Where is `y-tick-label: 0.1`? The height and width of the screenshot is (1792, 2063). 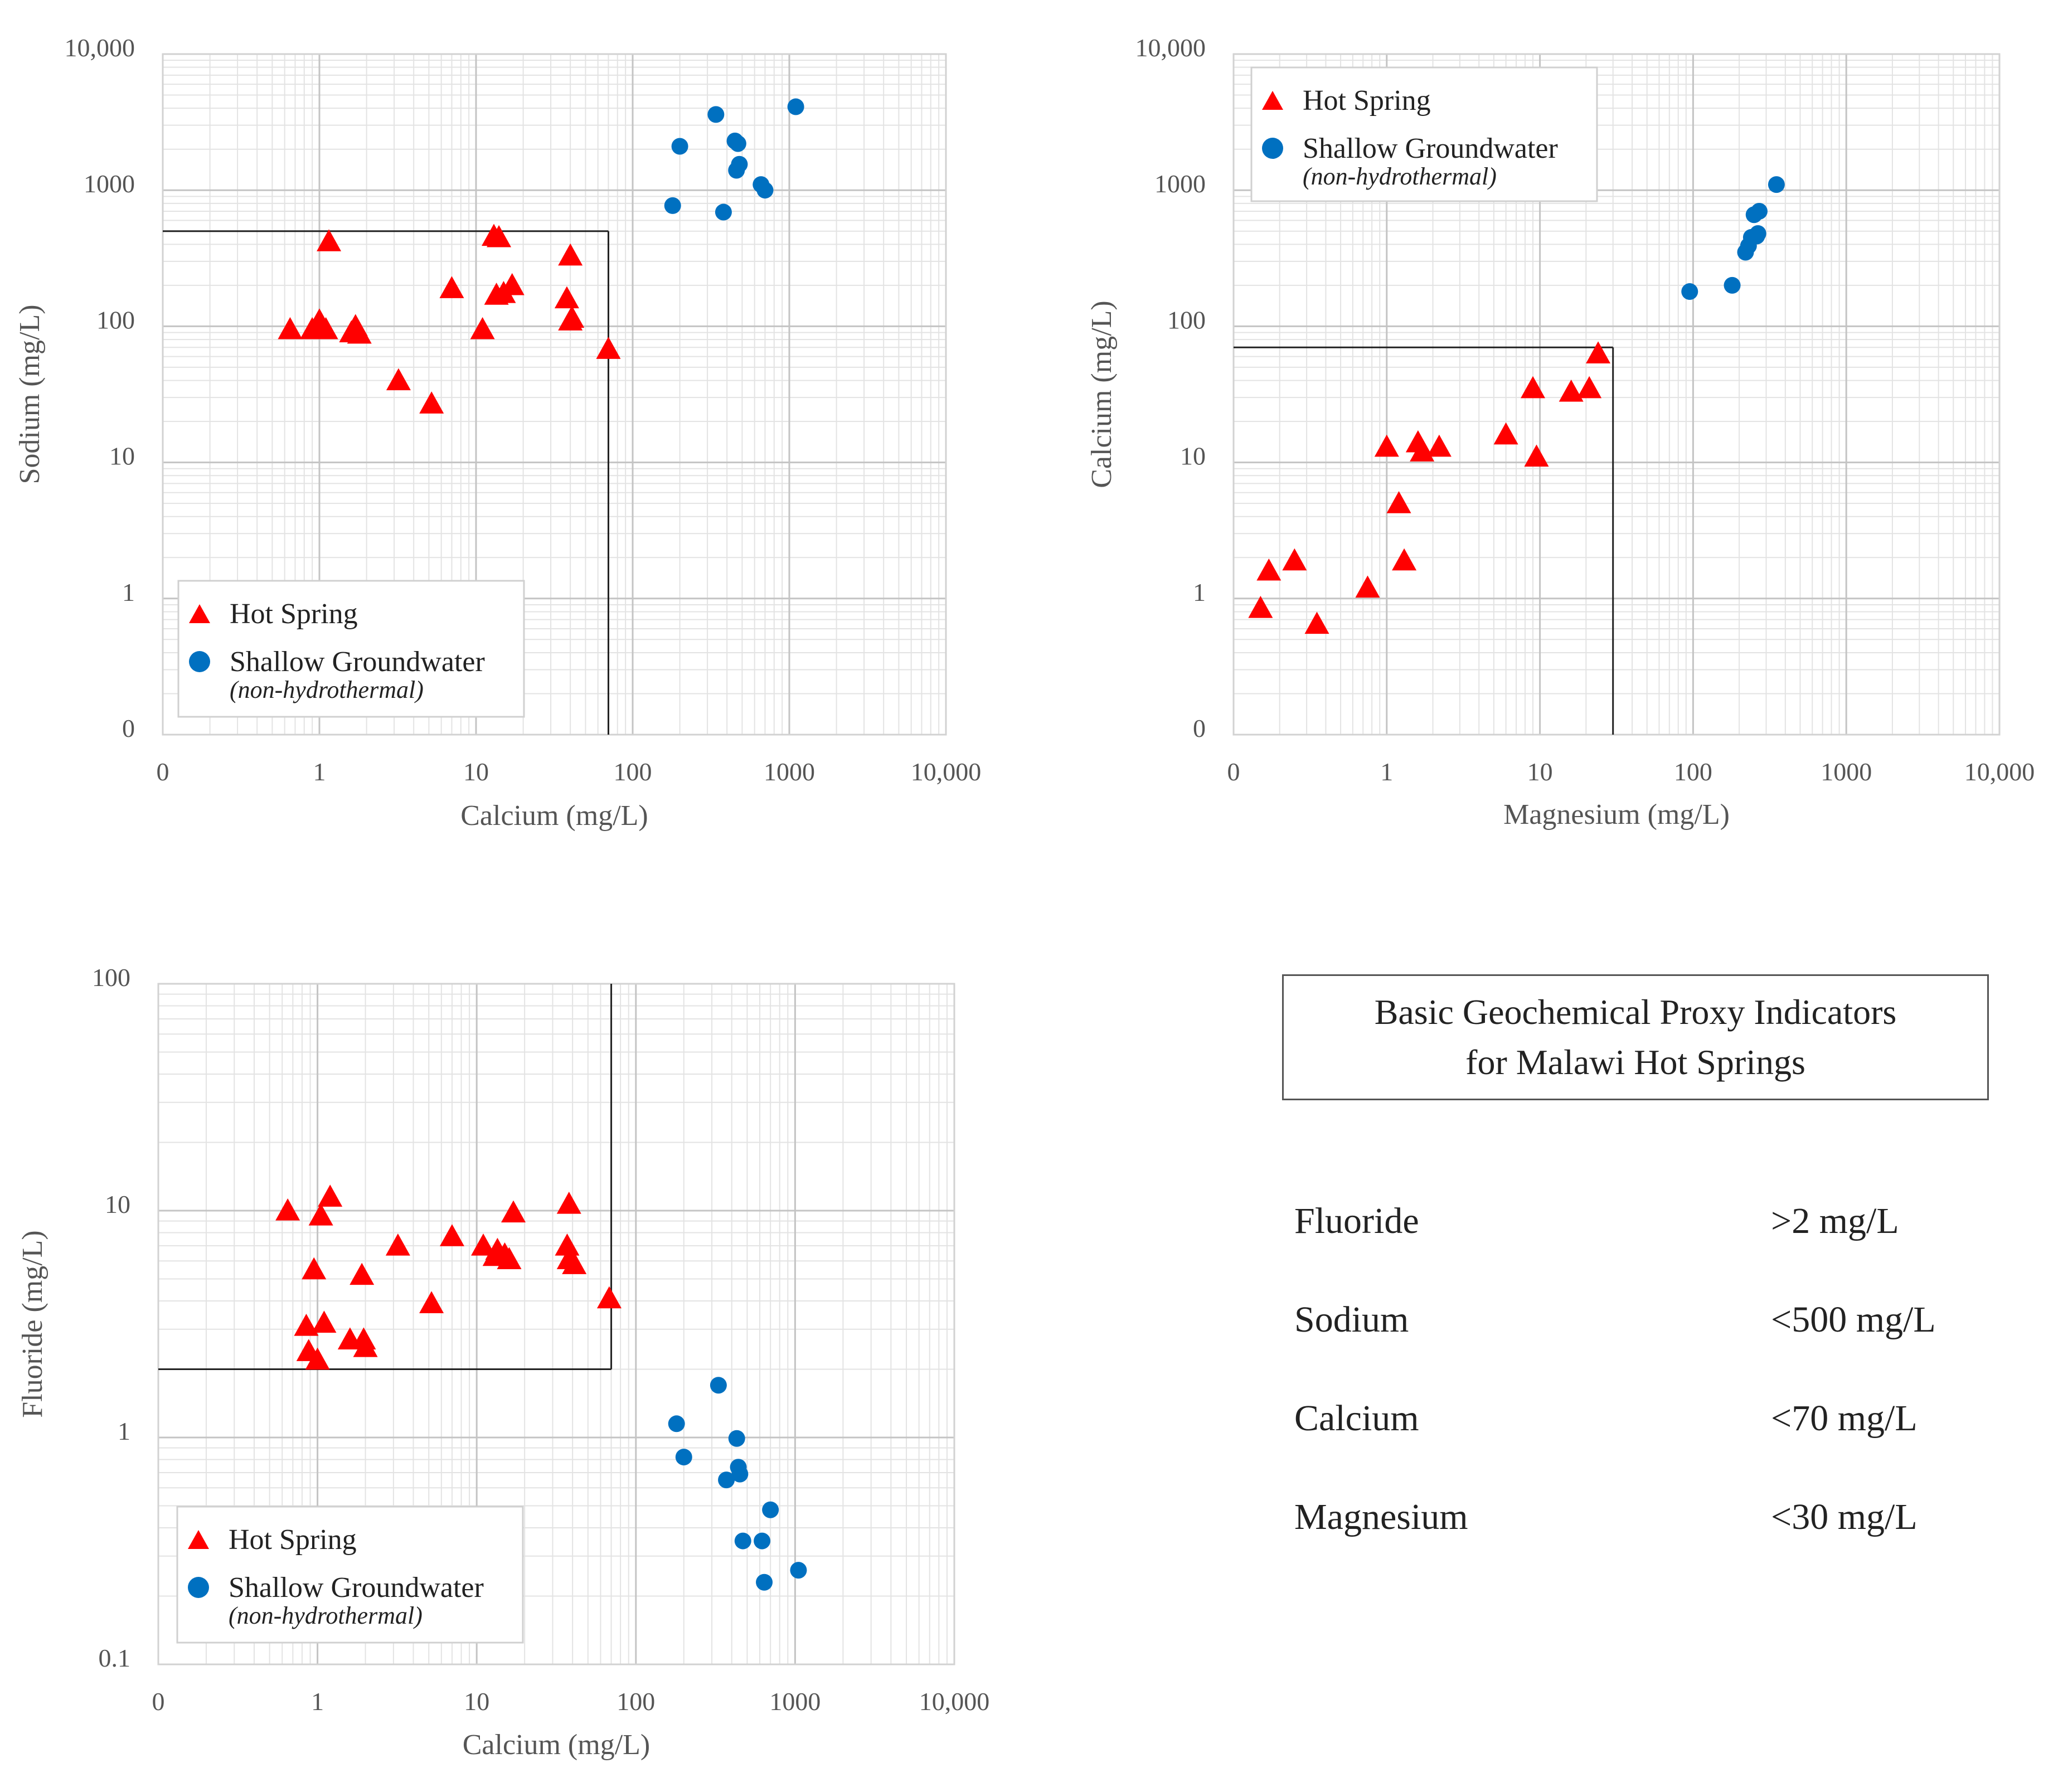
y-tick-label: 0.1 is located at coordinates (115, 1658).